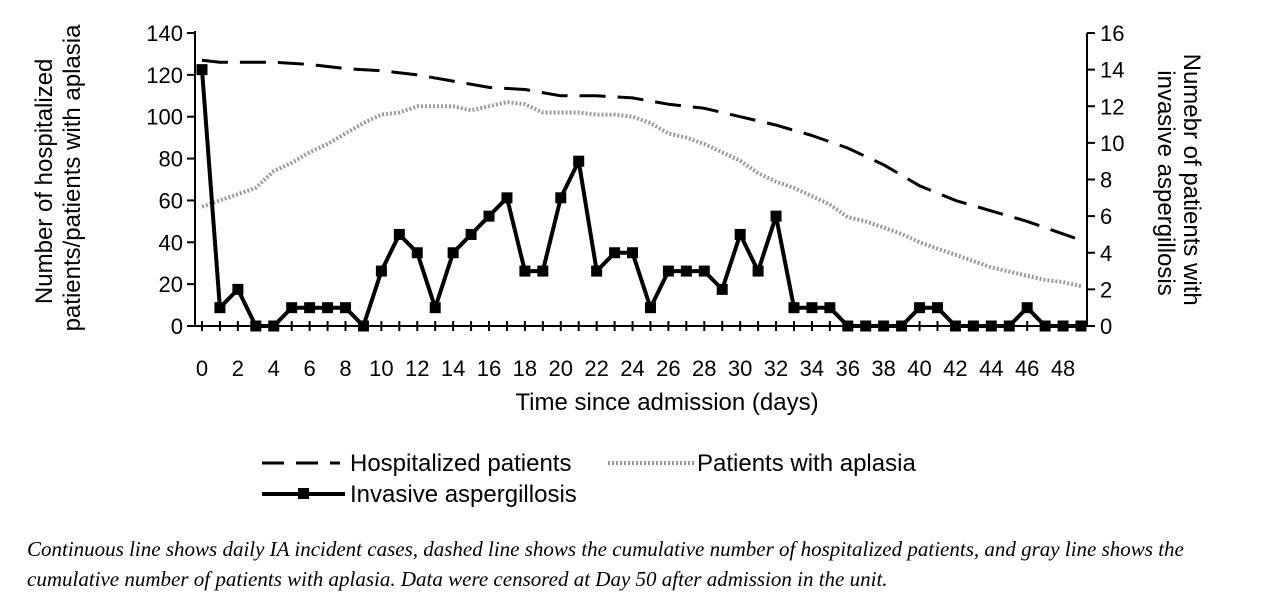  I want to click on right-tick-label: 6, so click(1106, 216).